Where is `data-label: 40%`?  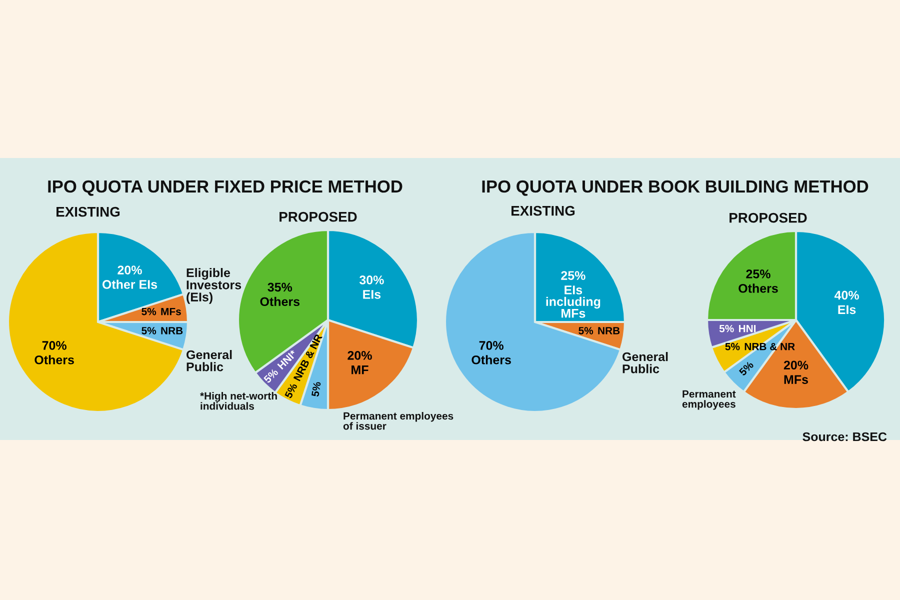
data-label: 40% is located at coordinates (846, 295).